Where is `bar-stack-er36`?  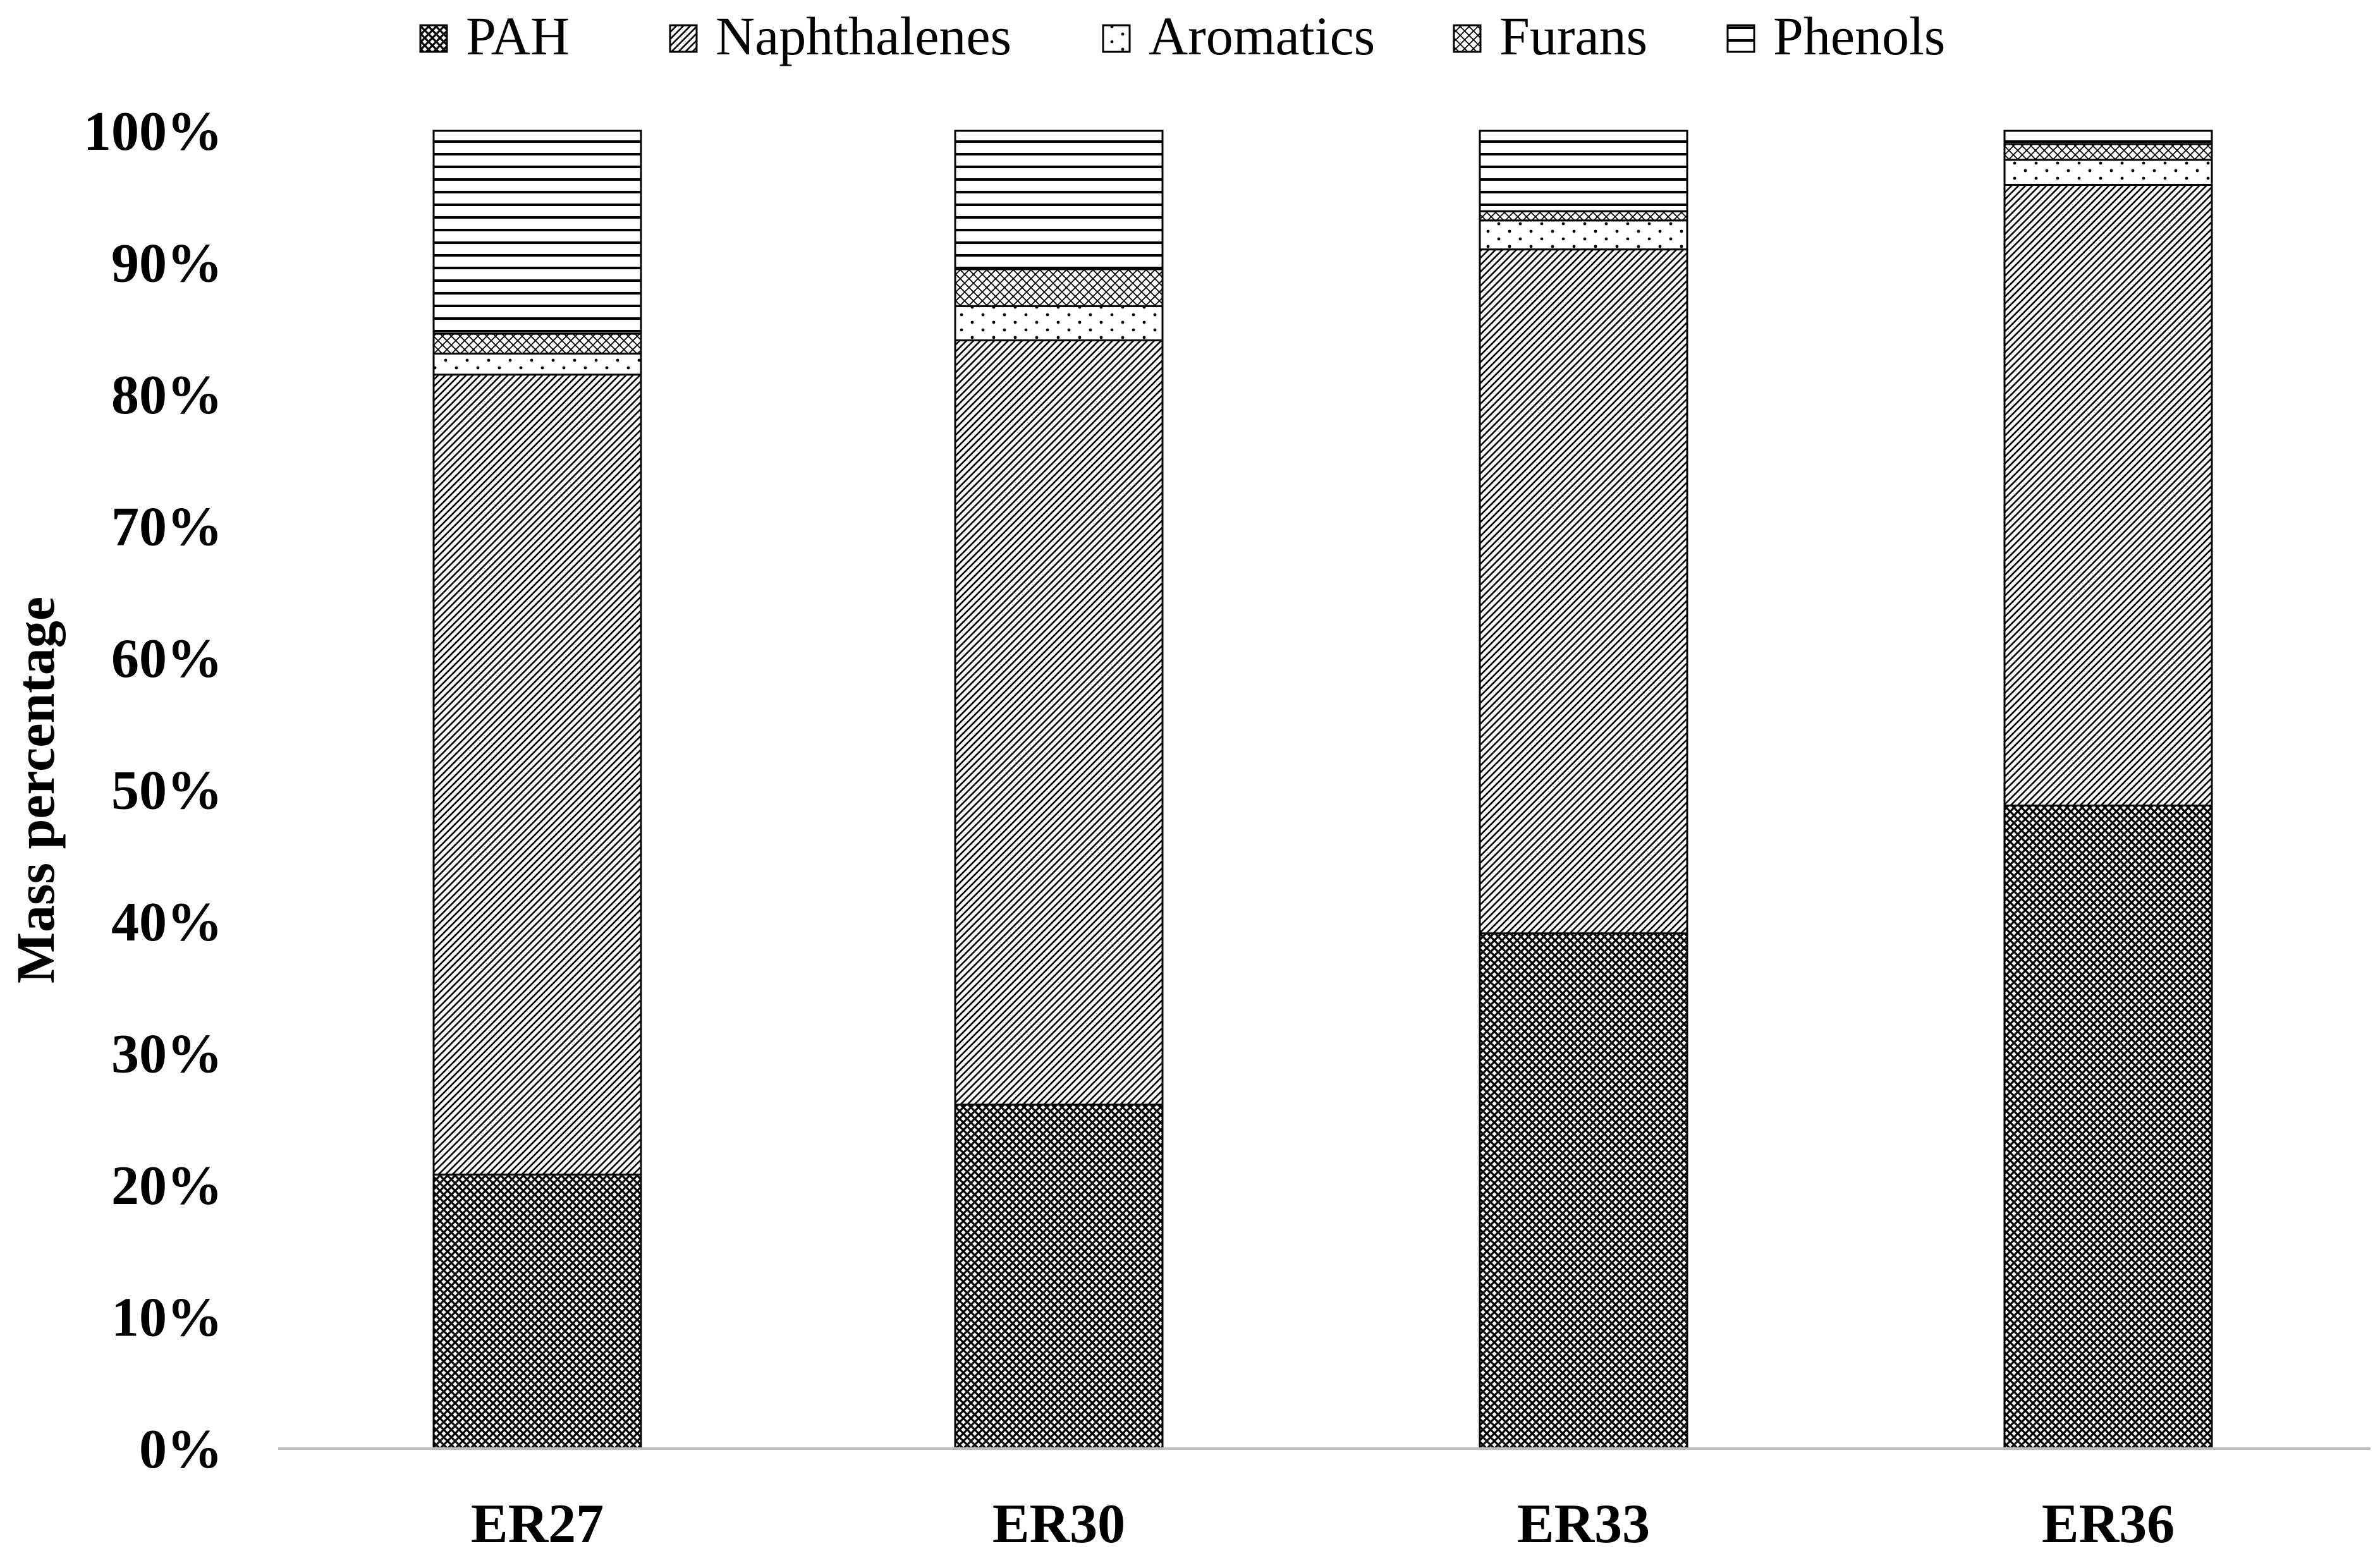
bar-stack-er36 is located at coordinates (2108, 790).